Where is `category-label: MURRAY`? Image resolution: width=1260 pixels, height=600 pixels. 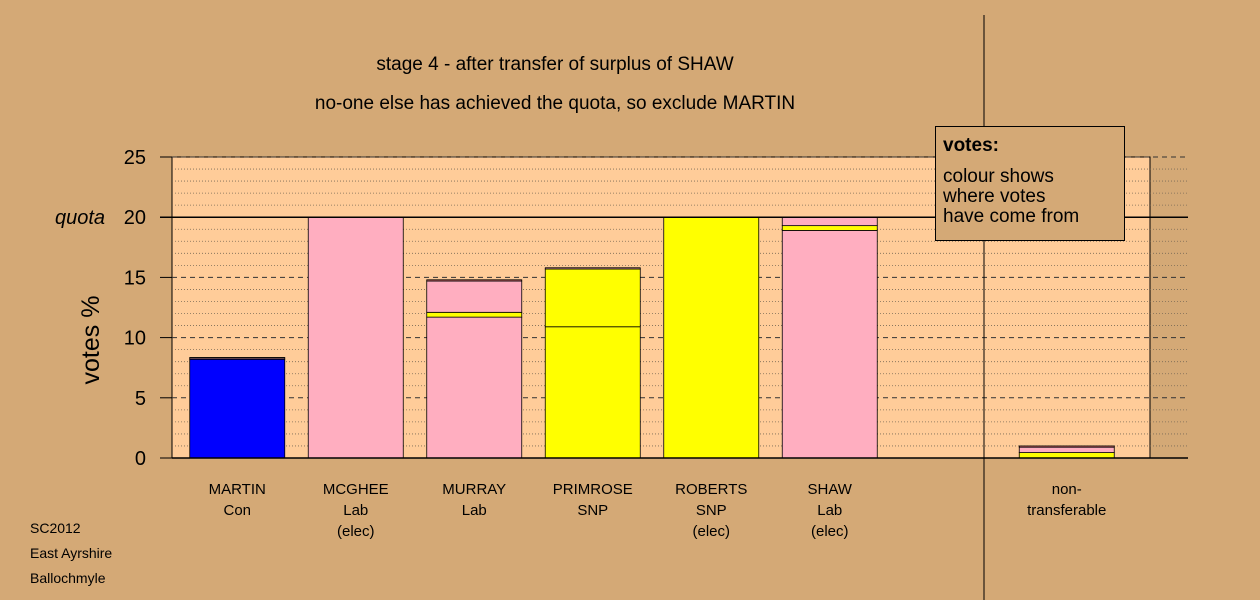 category-label: MURRAY is located at coordinates (474, 489).